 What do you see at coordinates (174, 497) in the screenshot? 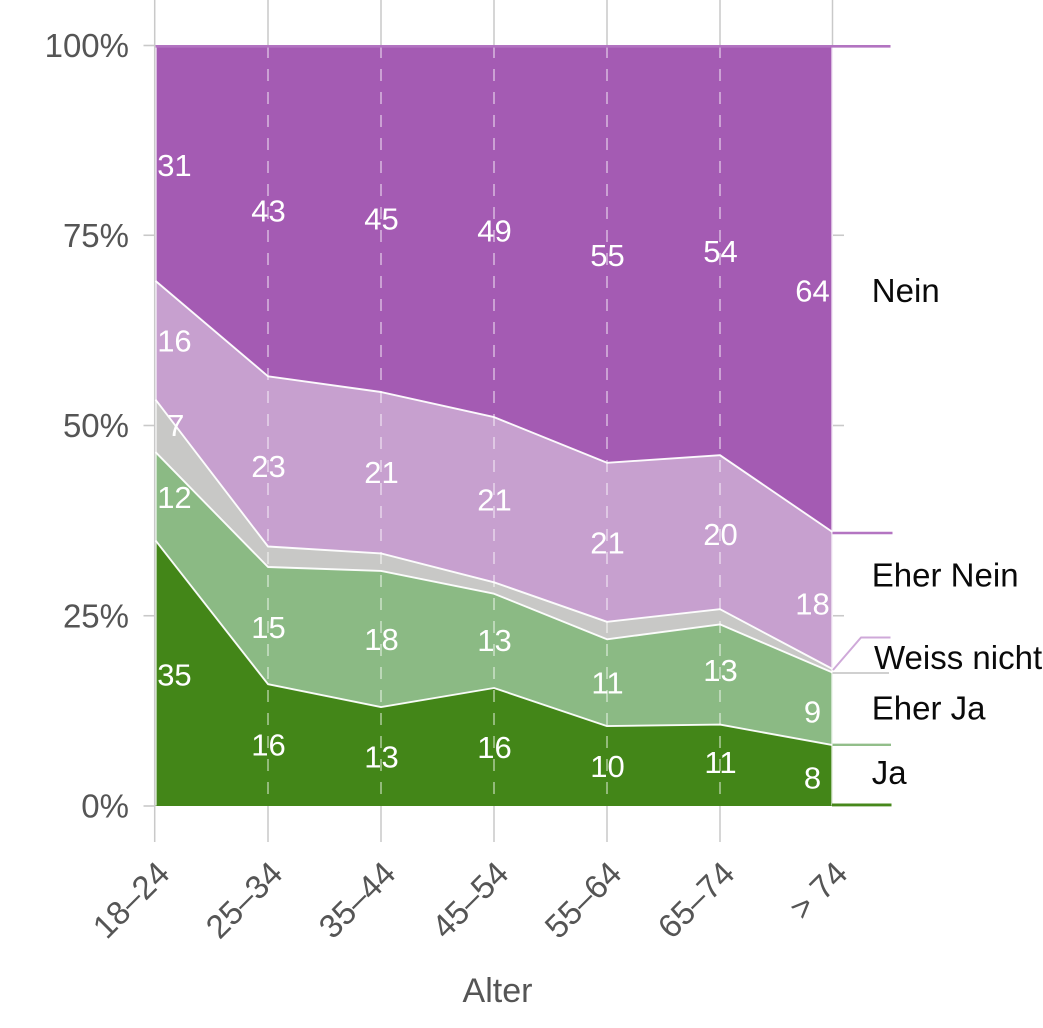
I see `svg-text: 12` at bounding box center [174, 497].